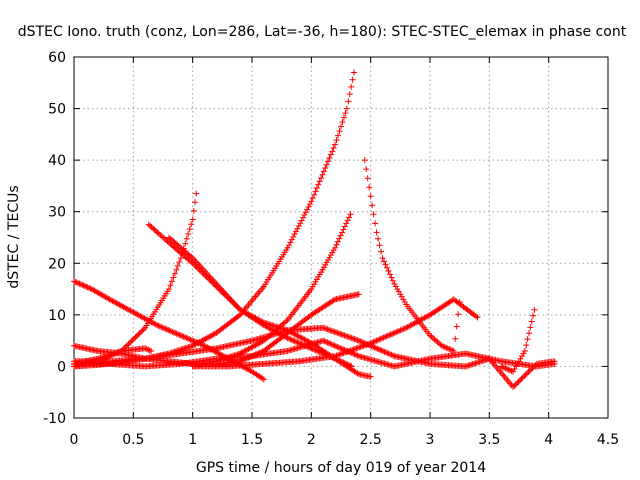 This screenshot has width=640, height=480. I want to click on y-tick-label: 0, so click(61, 367).